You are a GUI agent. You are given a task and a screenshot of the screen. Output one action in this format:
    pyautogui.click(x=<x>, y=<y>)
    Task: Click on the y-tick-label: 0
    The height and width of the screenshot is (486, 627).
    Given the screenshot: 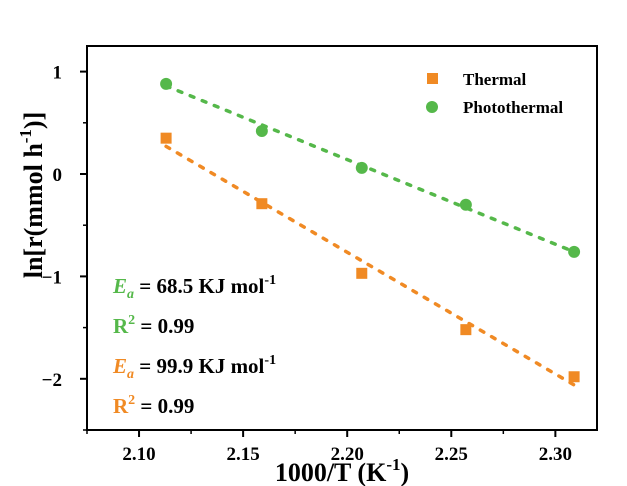 What is the action you would take?
    pyautogui.click(x=58, y=175)
    